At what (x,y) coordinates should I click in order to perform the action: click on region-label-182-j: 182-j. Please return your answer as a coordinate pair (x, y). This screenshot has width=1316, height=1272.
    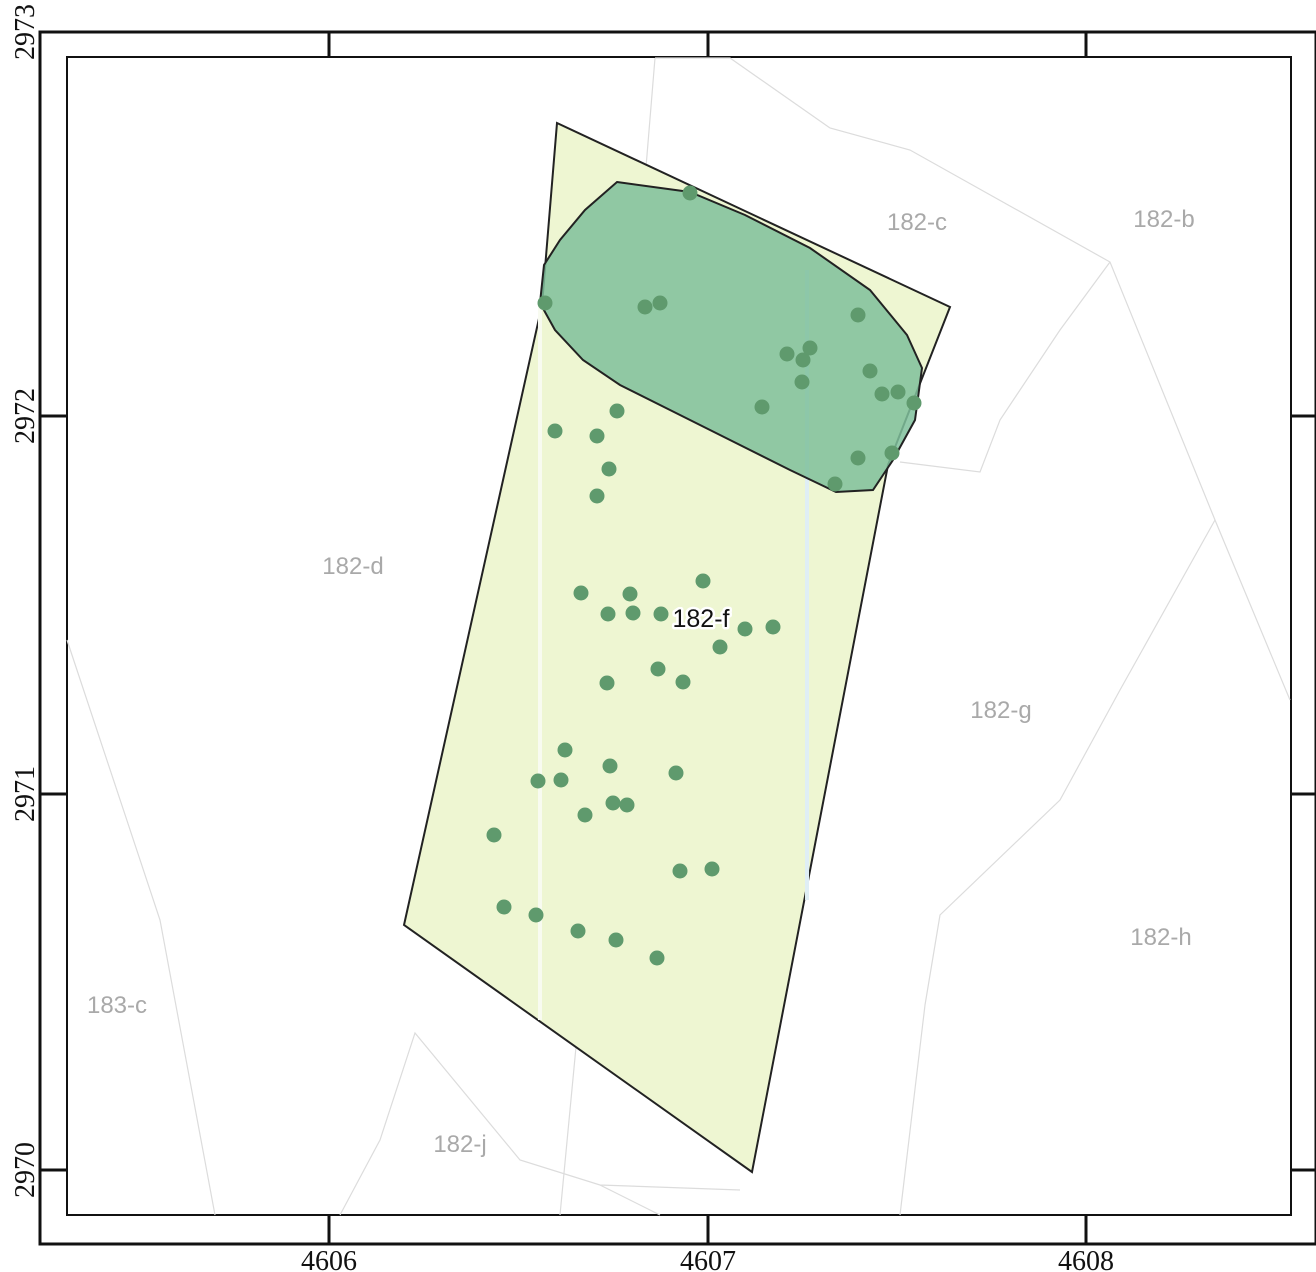
    Looking at the image, I should click on (459, 1144).